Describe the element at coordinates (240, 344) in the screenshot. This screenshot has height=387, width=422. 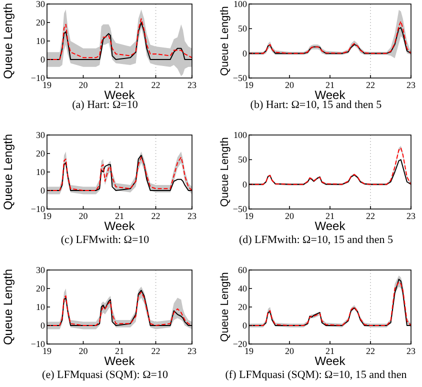
I see `y-tick-label: −20` at that location.